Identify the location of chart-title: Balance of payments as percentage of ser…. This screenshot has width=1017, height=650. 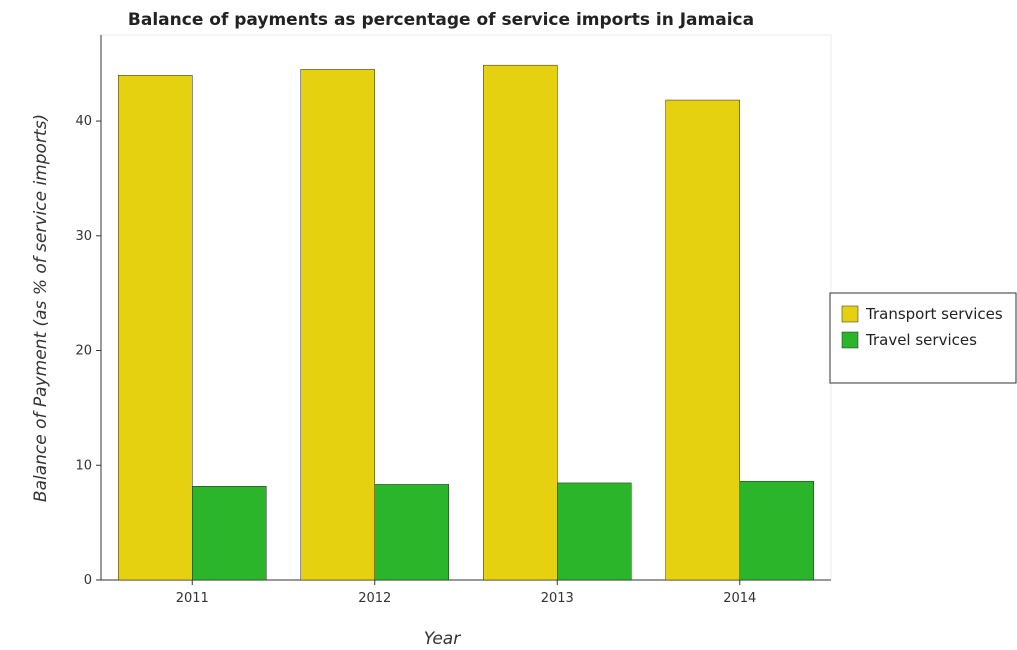
(441, 20).